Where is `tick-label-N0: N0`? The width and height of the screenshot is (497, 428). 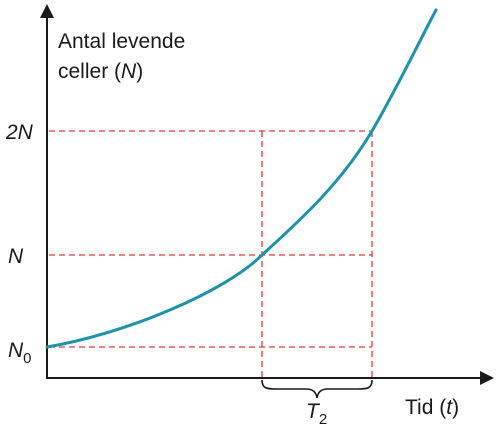
tick-label-N0: N0 is located at coordinates (20, 353).